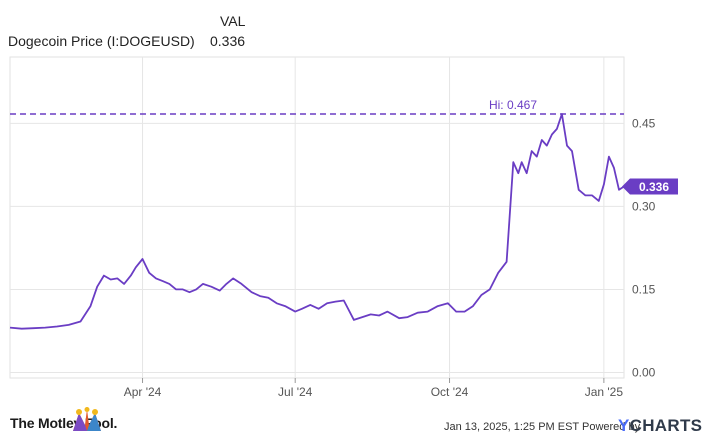 This screenshot has height=441, width=720. I want to click on ycharts-logo-text: CHARTS, so click(666, 425).